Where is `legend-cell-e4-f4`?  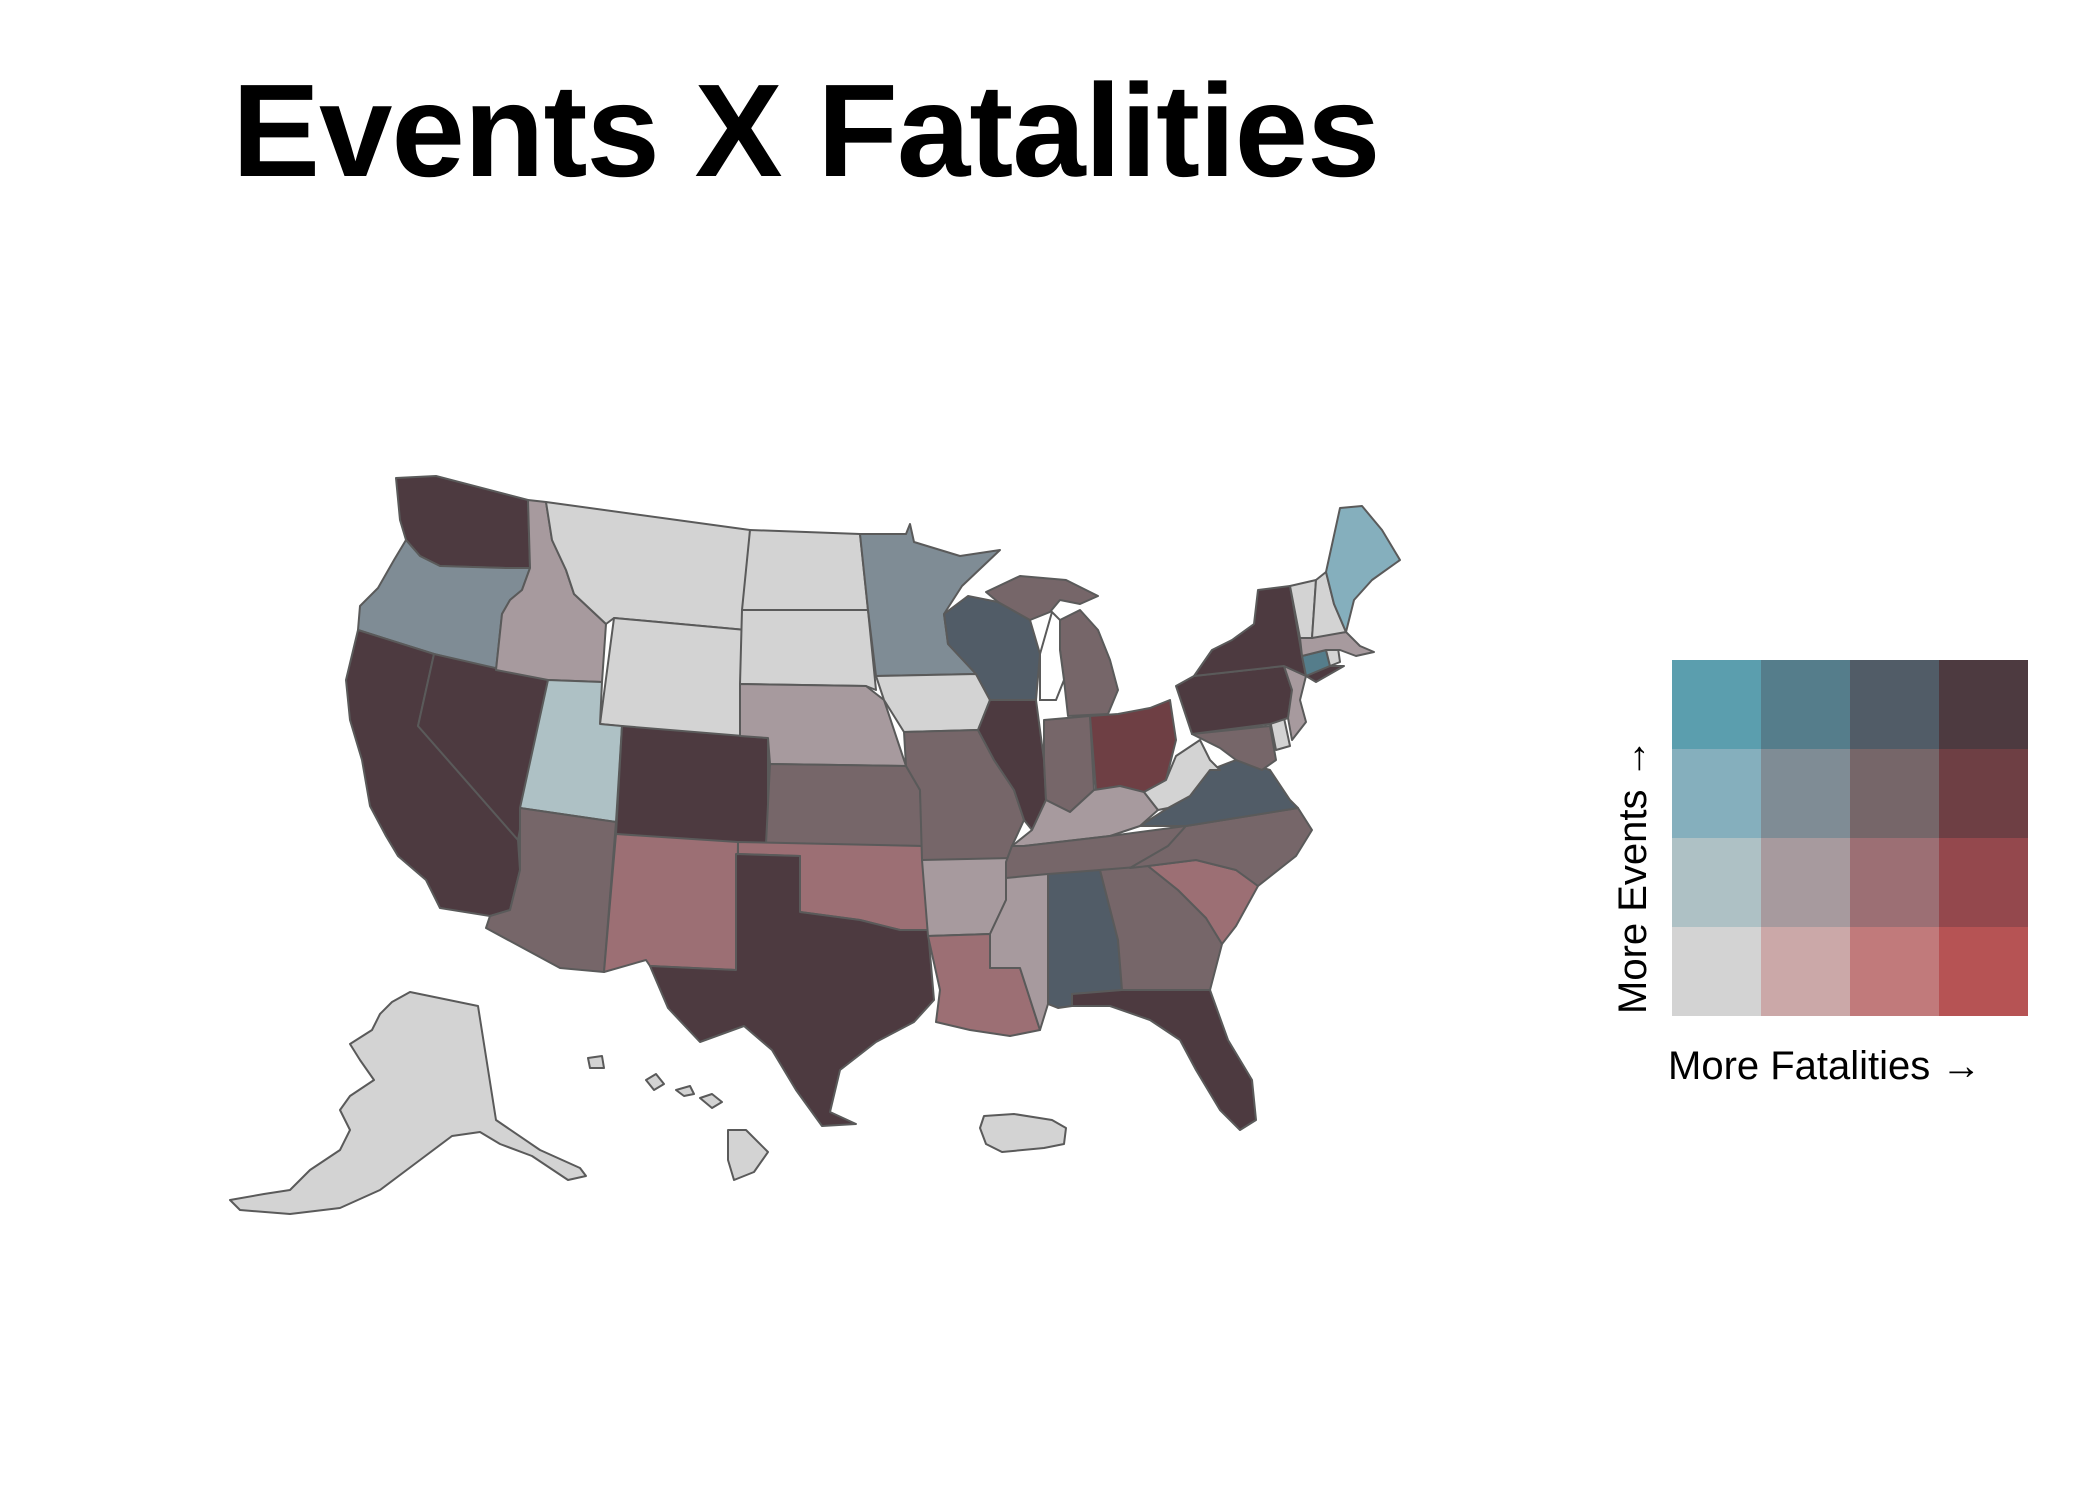 legend-cell-e4-f4 is located at coordinates (1983, 704).